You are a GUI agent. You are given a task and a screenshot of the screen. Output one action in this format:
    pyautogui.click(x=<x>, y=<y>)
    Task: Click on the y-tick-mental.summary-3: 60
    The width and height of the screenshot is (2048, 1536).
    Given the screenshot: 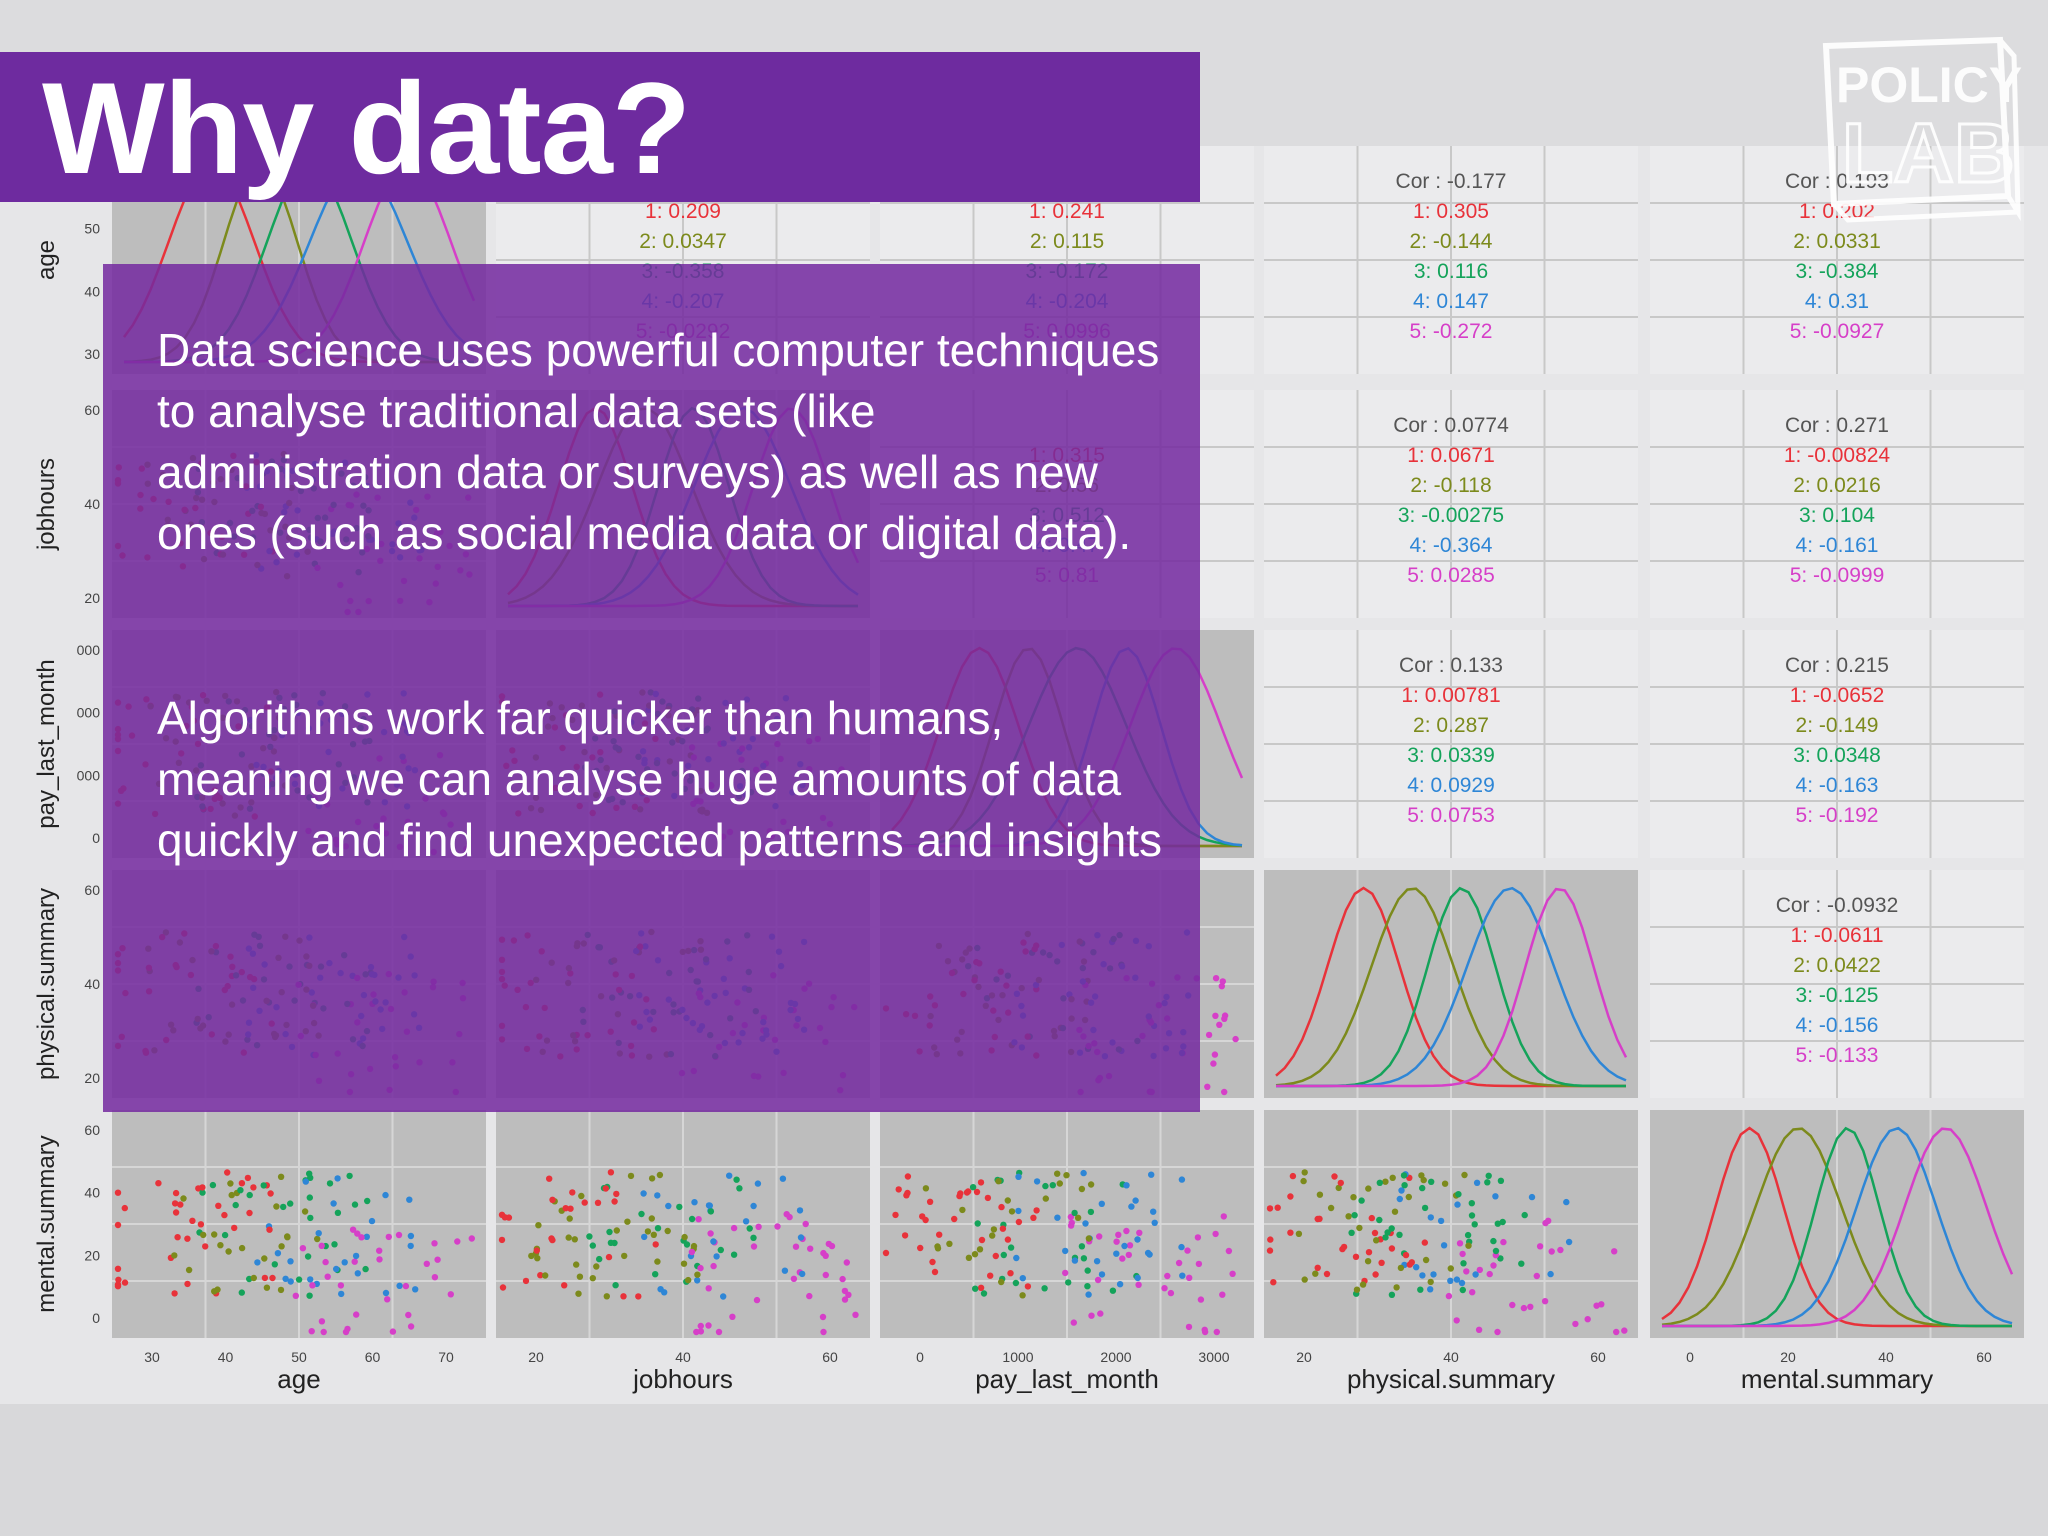 What is the action you would take?
    pyautogui.click(x=92, y=1130)
    